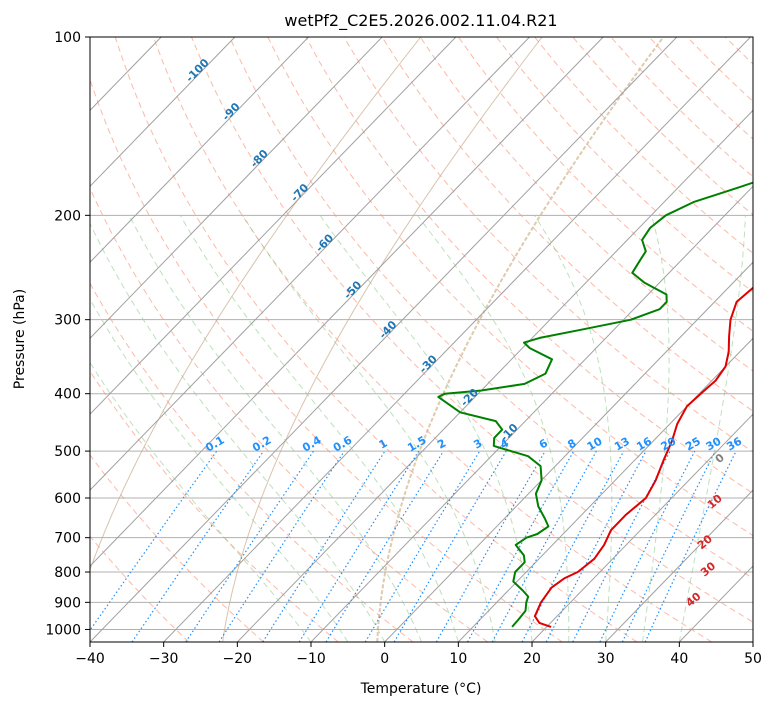  What do you see at coordinates (67, 603) in the screenshot?
I see `y-tick-label: 900` at bounding box center [67, 603].